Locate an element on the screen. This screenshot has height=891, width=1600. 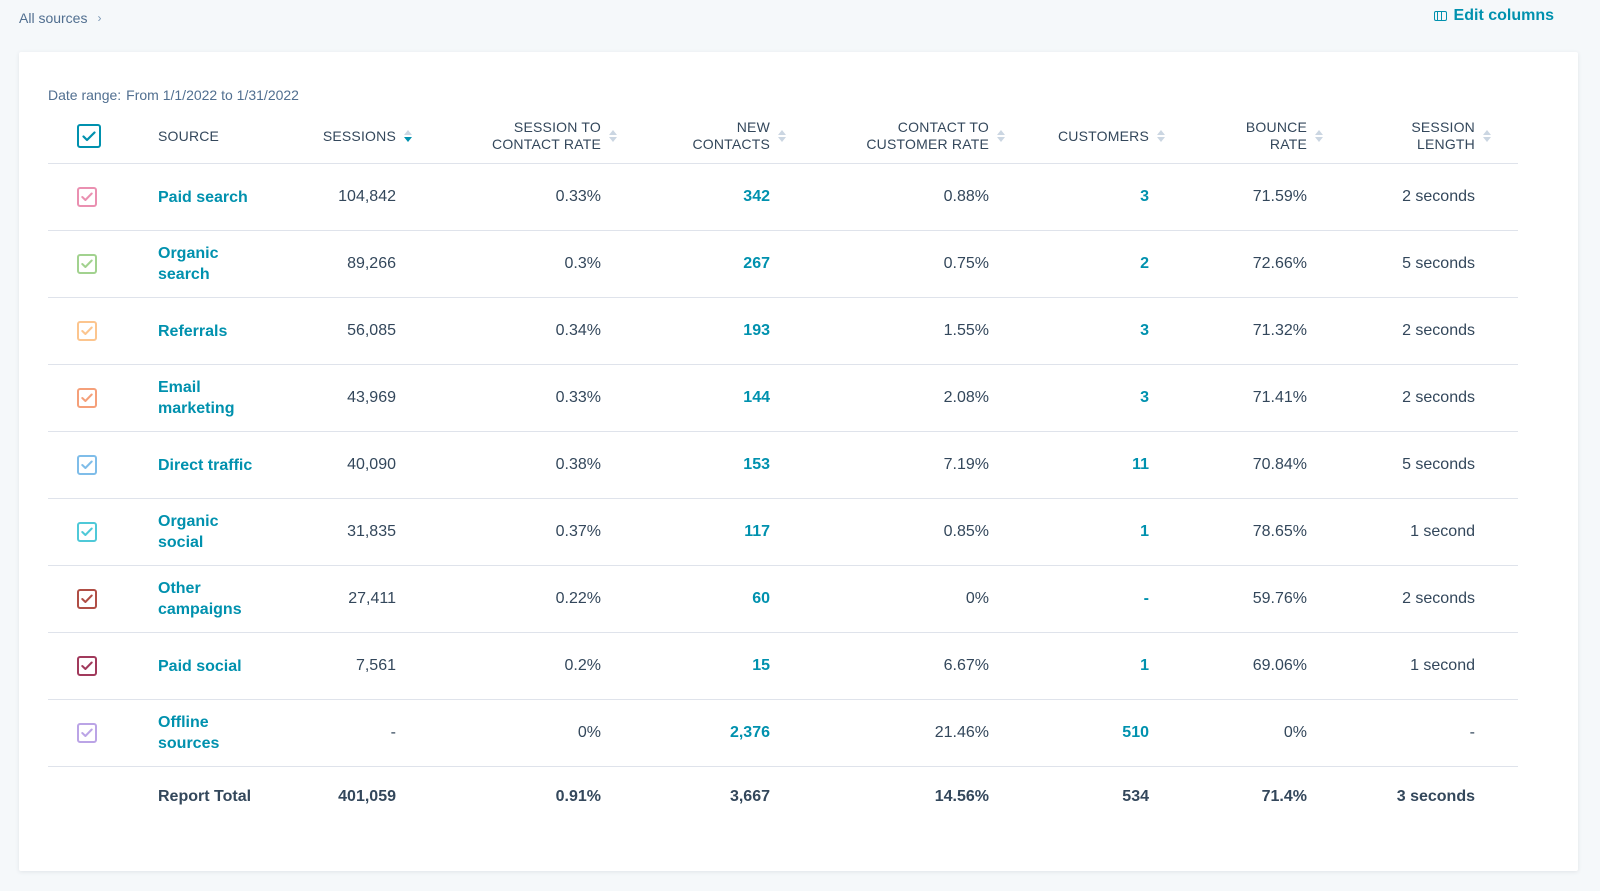
column-header-session-to-contact-rate: SESSION TO CONTACT RATE is located at coordinates (514, 136).